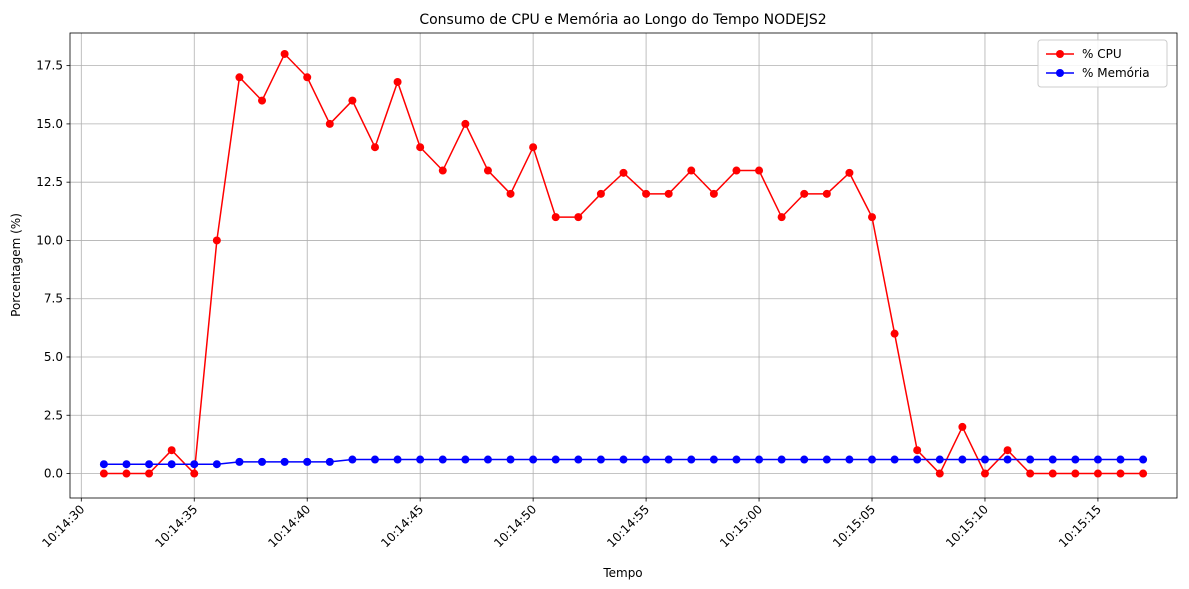  Describe the element at coordinates (515, 526) in the screenshot. I see `x-tick-label: 10:14:50` at that location.